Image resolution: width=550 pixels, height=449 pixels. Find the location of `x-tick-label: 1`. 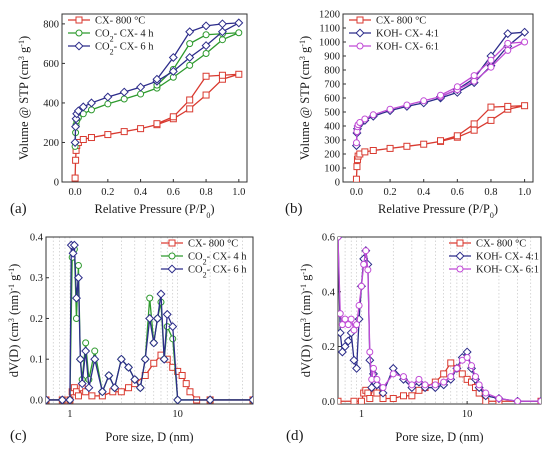

x-tick-label: 1 is located at coordinates (361, 414).